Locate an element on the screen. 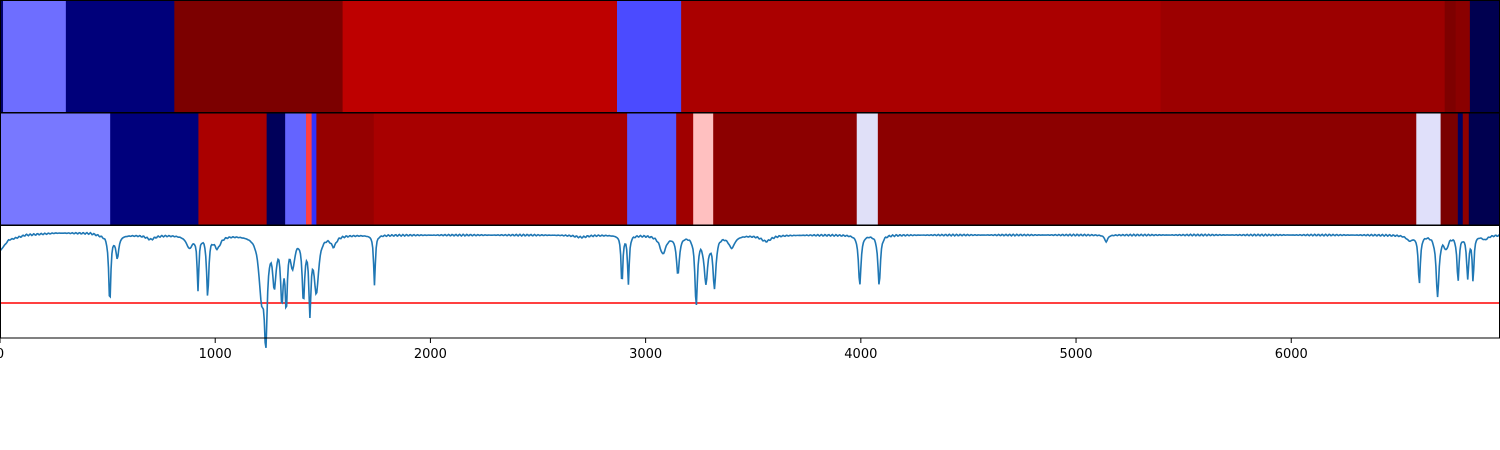 The image size is (1500, 450). x-tick-label: 6000 is located at coordinates (1291, 354).